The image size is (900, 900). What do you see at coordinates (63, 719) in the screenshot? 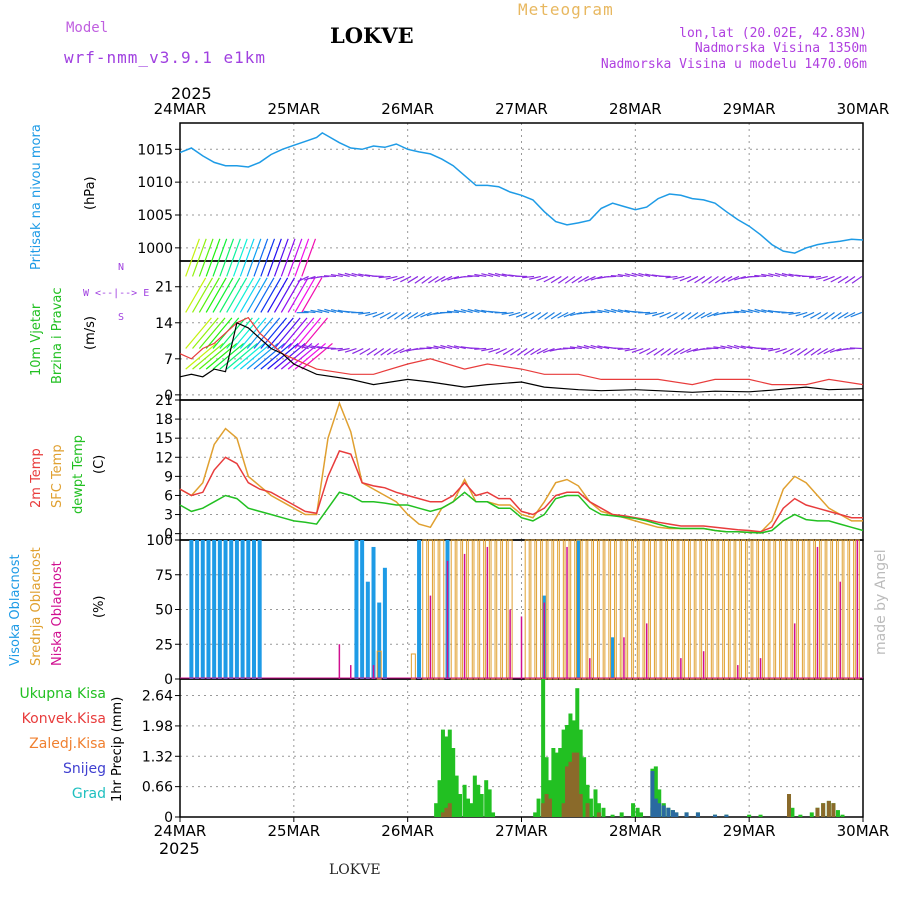
I see `legend-conv: Konvek.Kisa` at bounding box center [63, 719].